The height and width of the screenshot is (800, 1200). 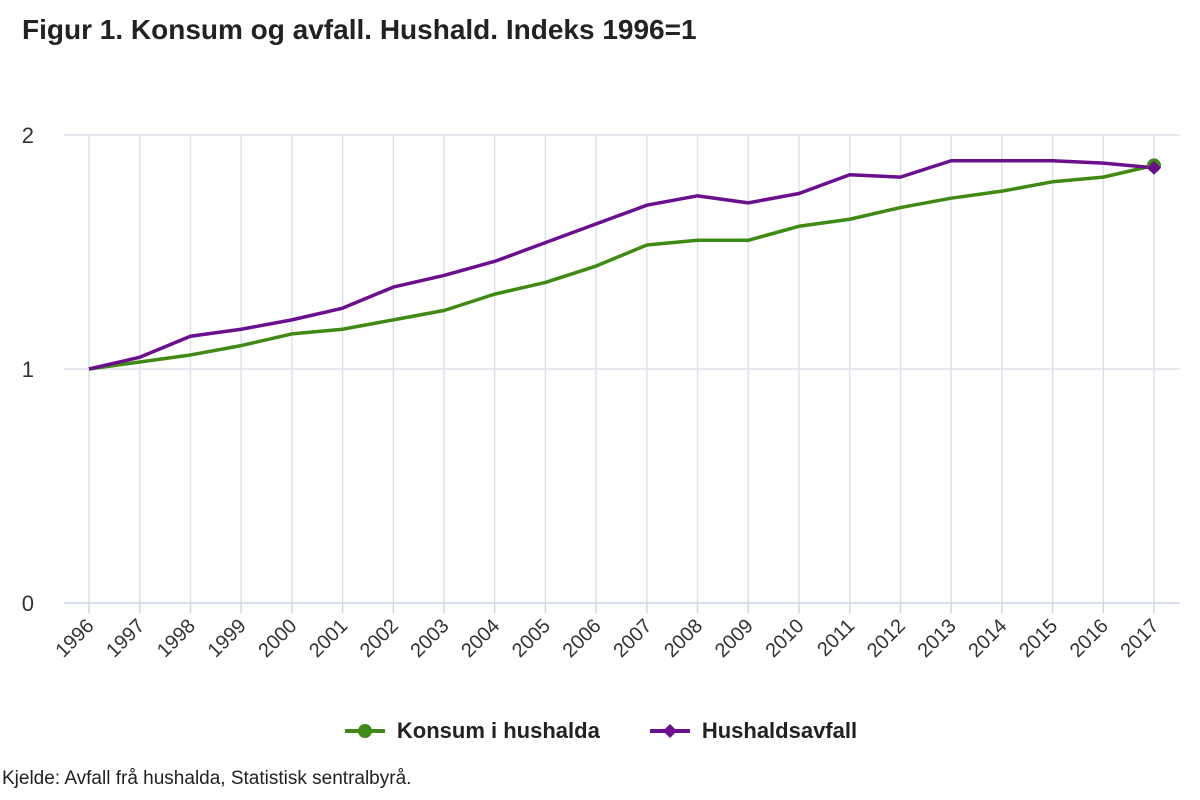 What do you see at coordinates (987, 638) in the screenshot?
I see `x-tick-label: 2014` at bounding box center [987, 638].